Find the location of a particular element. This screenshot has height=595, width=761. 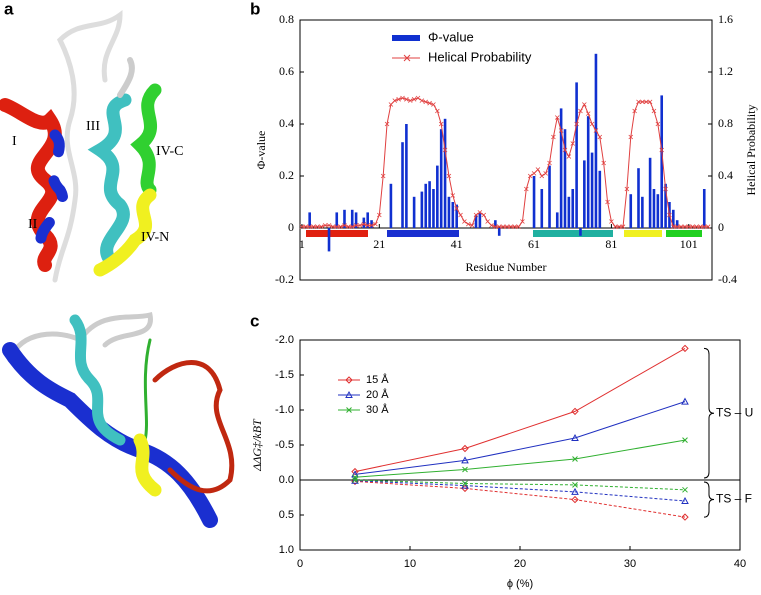

x-tick-label: 0 is located at coordinates (300, 564).